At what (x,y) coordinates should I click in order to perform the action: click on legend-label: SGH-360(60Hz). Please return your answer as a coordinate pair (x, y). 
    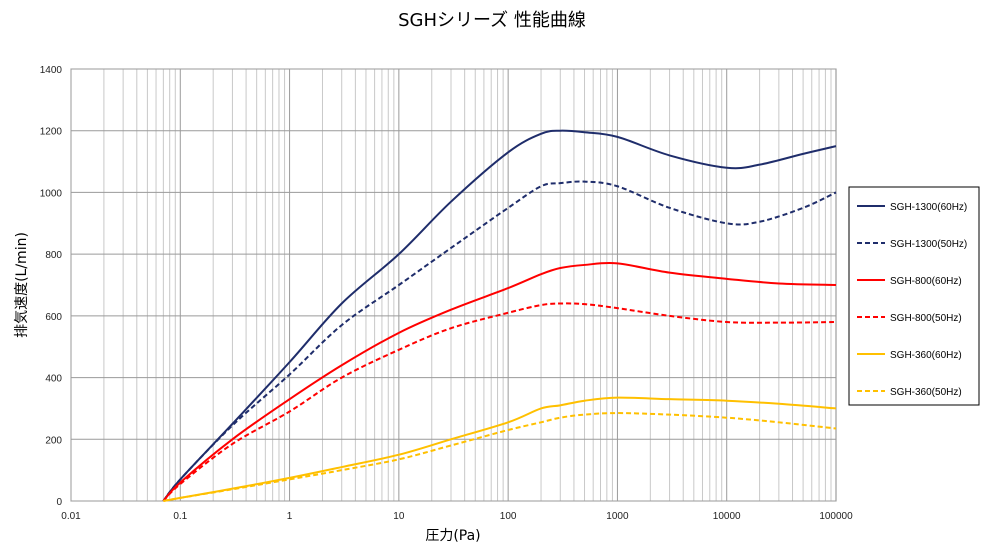
    Looking at the image, I should click on (926, 355).